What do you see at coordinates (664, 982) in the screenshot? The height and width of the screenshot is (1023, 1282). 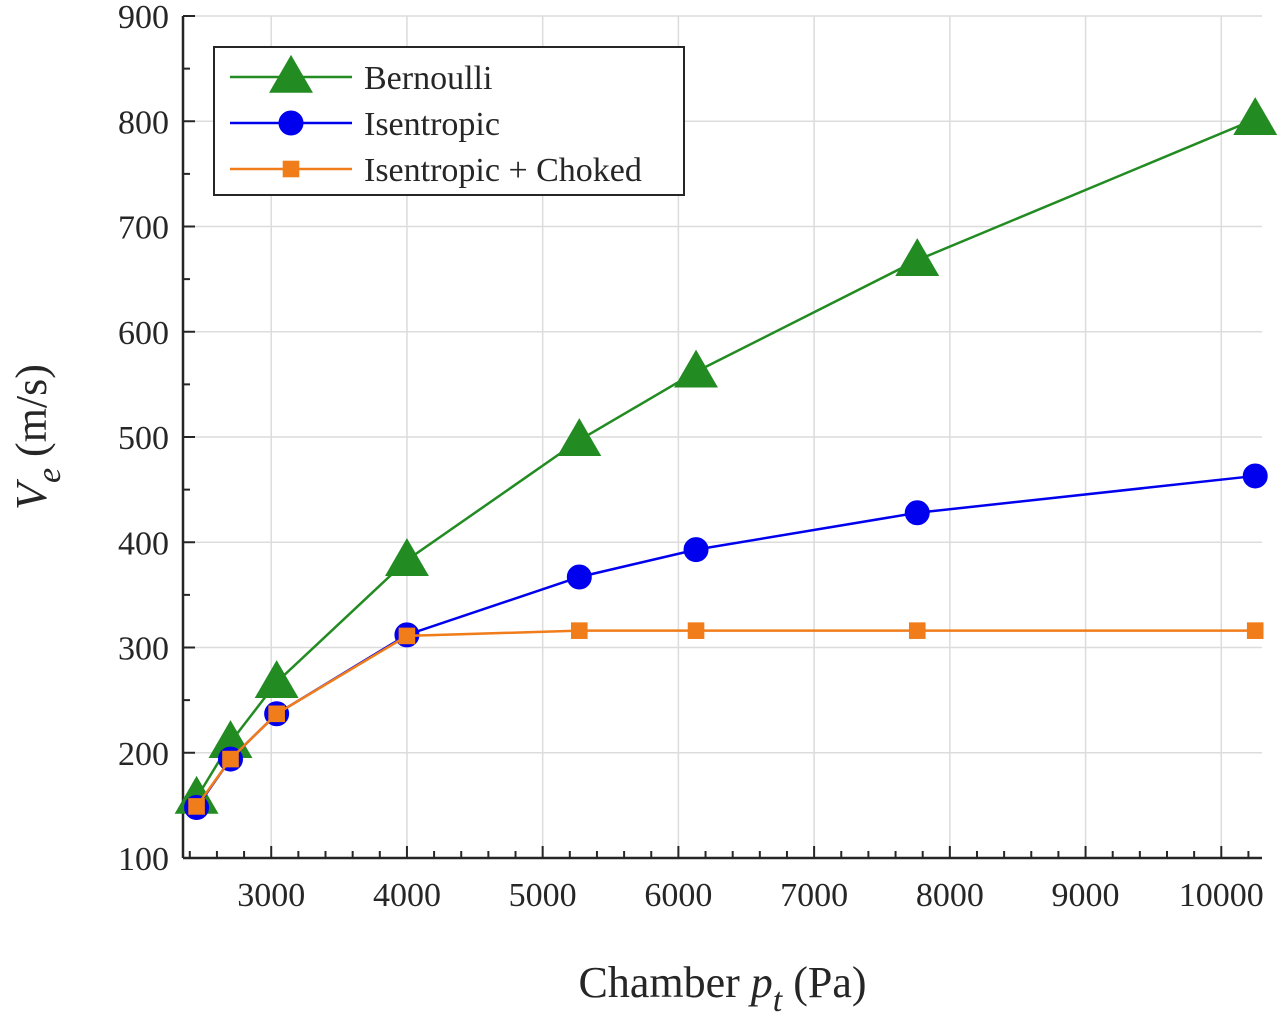 I see `x-axis-title-main: Chamber` at bounding box center [664, 982].